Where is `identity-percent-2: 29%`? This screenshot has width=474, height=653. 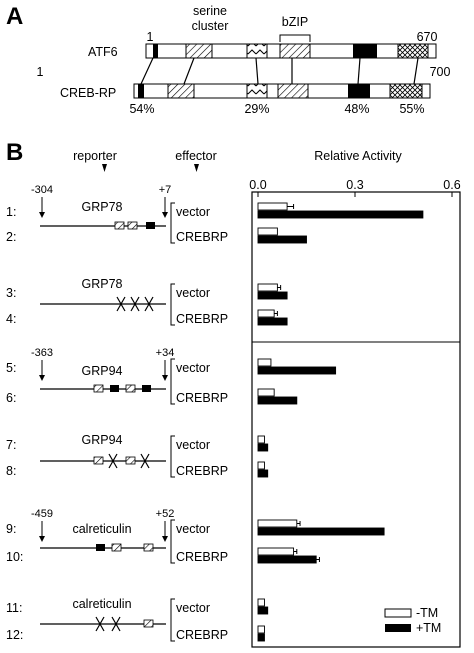
identity-percent-2: 29% is located at coordinates (256, 109).